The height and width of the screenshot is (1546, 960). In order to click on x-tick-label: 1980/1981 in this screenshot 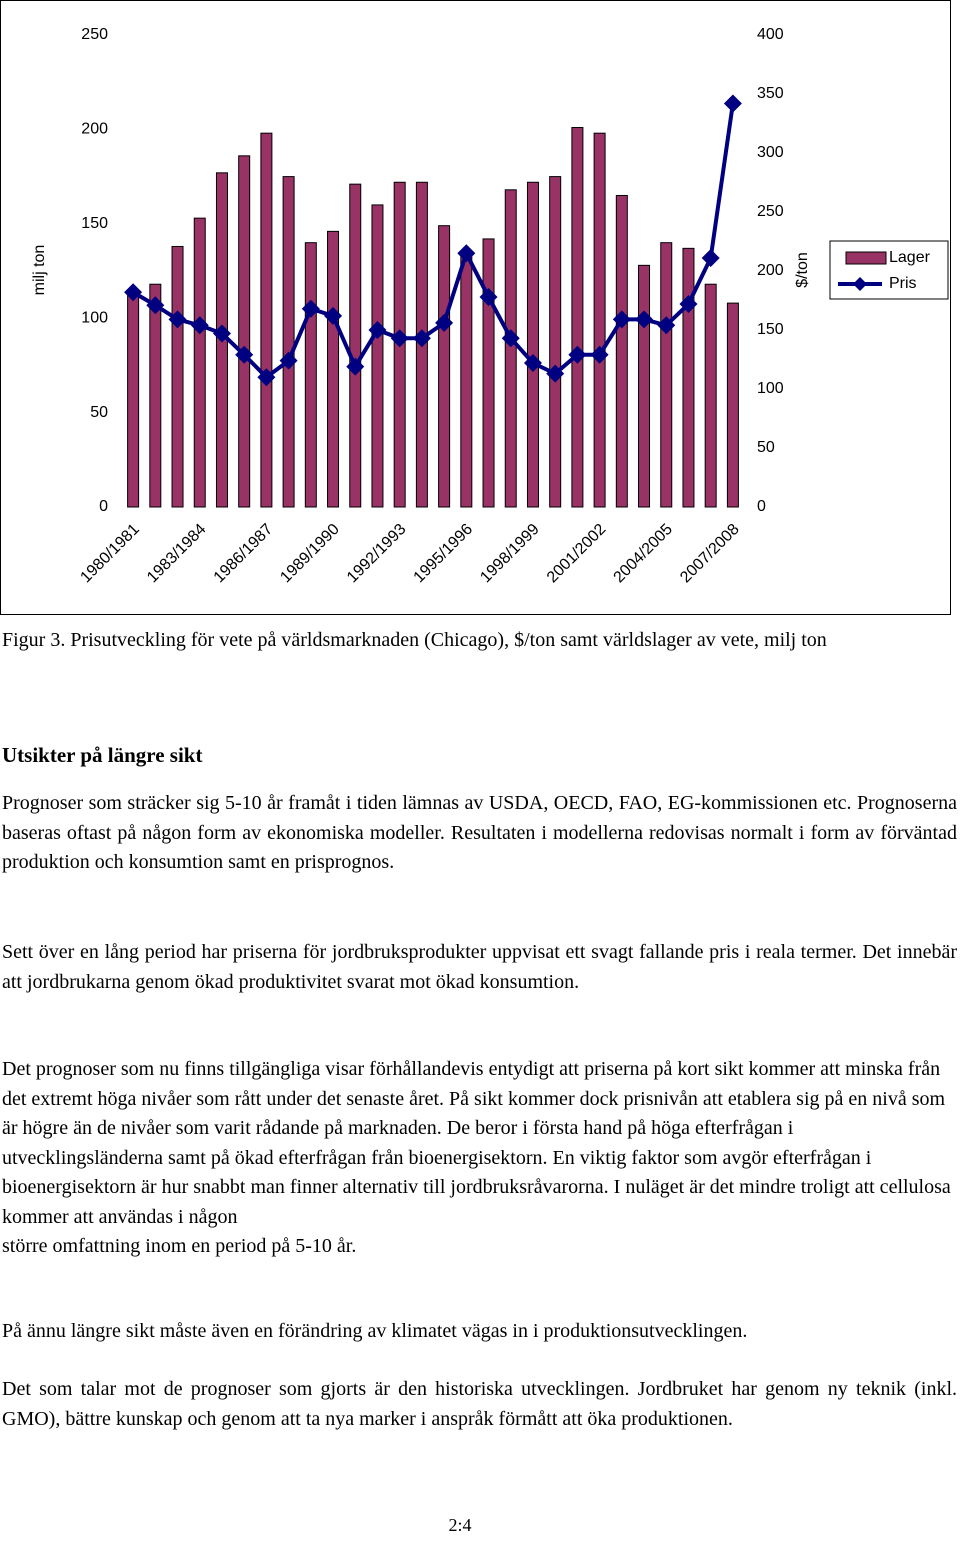, I will do `click(110, 554)`.